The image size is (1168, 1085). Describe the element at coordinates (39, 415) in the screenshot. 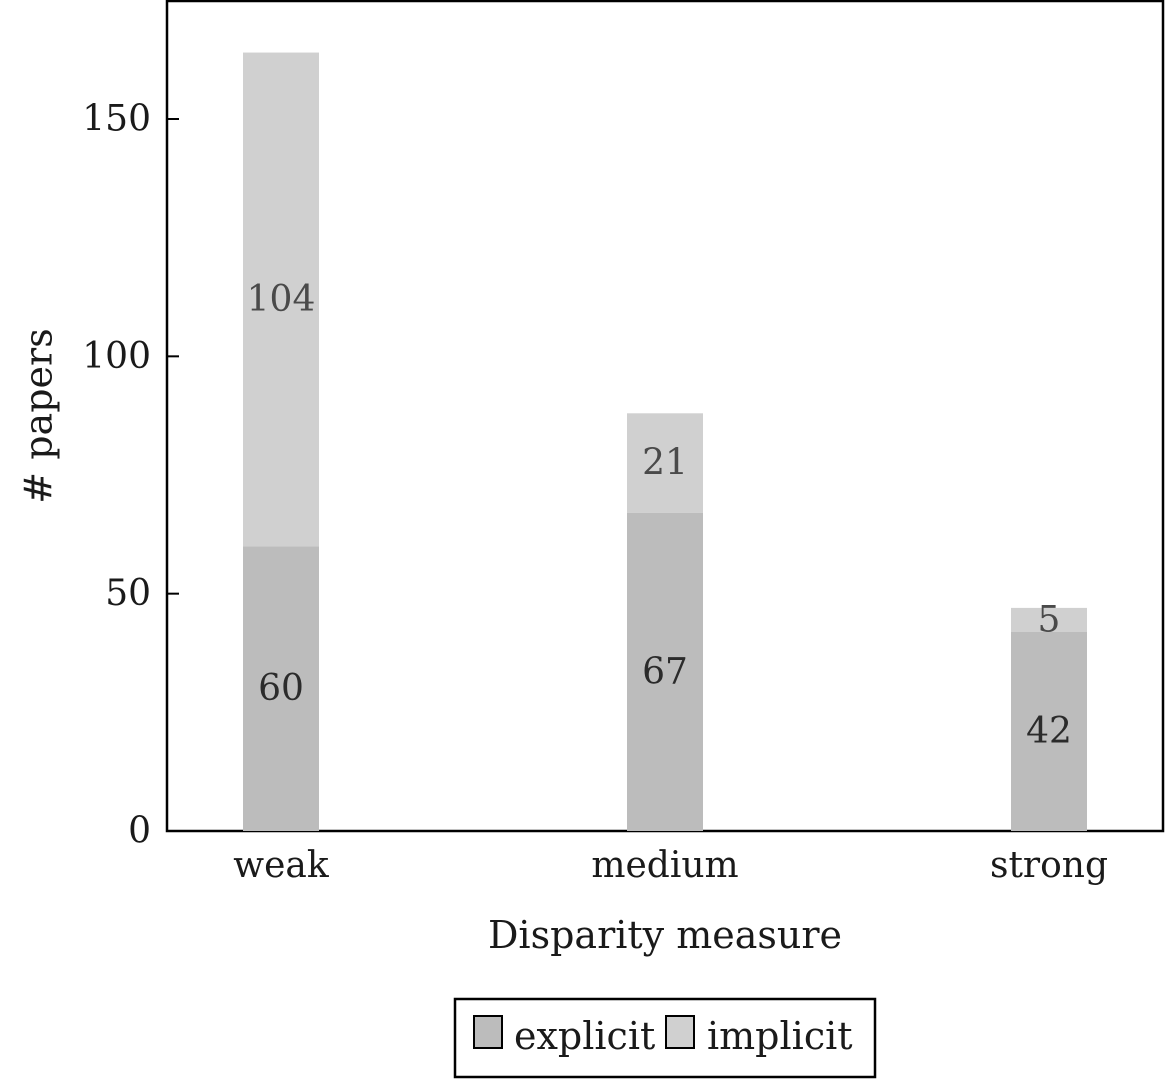

I see `y-axis-title: # papers` at that location.